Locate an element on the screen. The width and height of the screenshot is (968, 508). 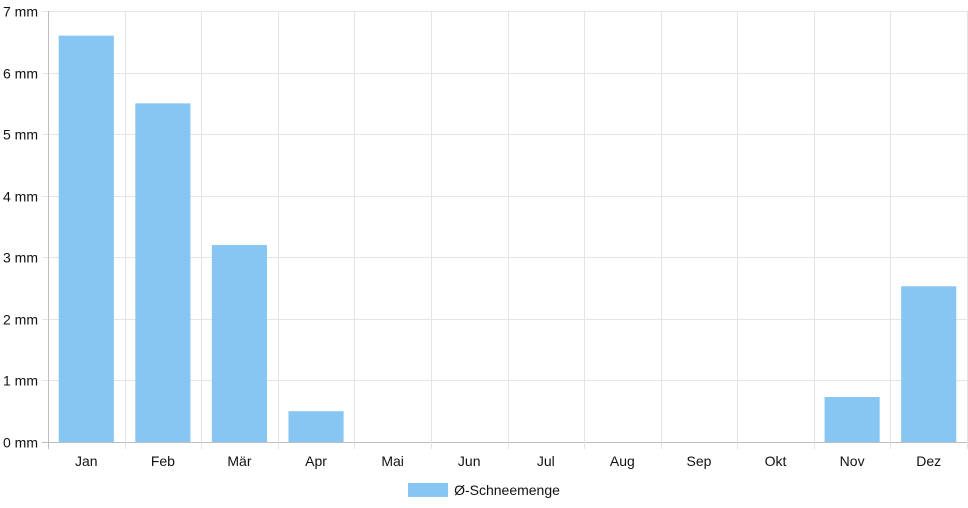
y-tick-label: 4 mm is located at coordinates (20, 197).